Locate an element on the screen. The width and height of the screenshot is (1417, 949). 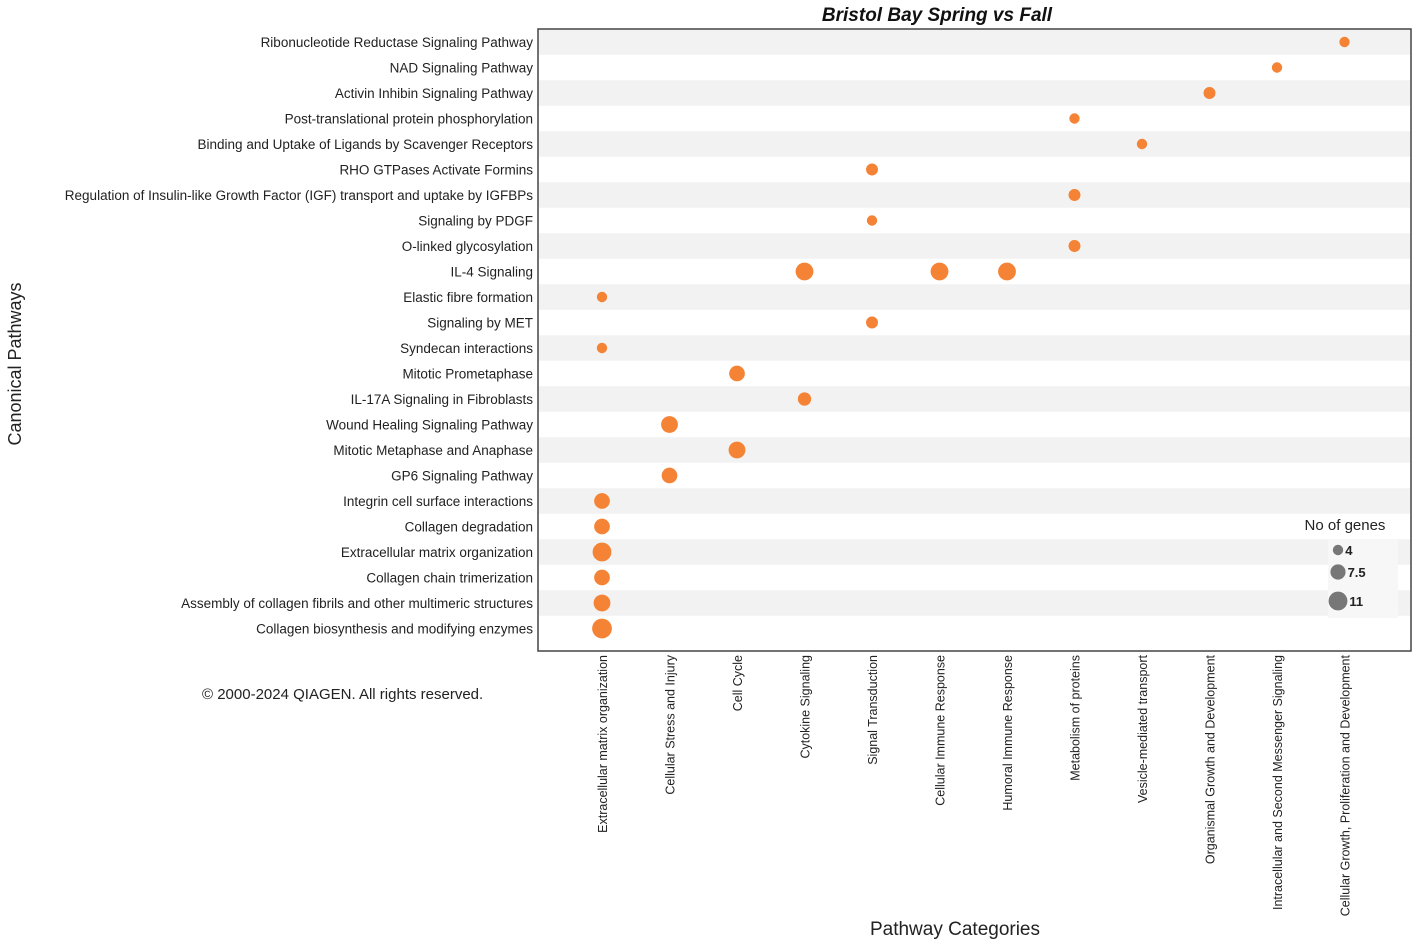
chart-title: Bristol Bay Spring vs Fall is located at coordinates (937, 15).